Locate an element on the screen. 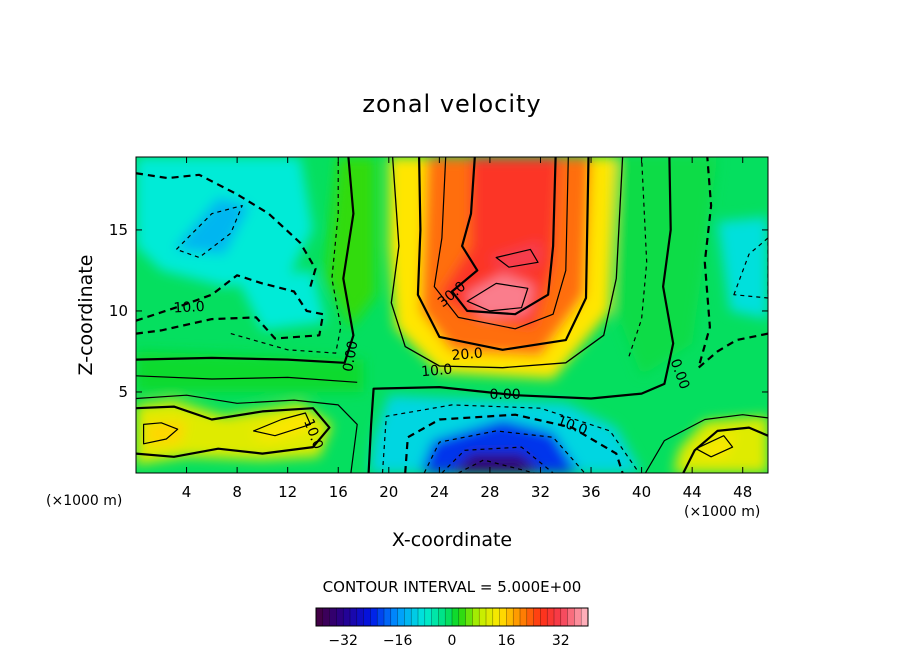 The height and width of the screenshot is (654, 904). colorbar-frame is located at coordinates (452, 617).